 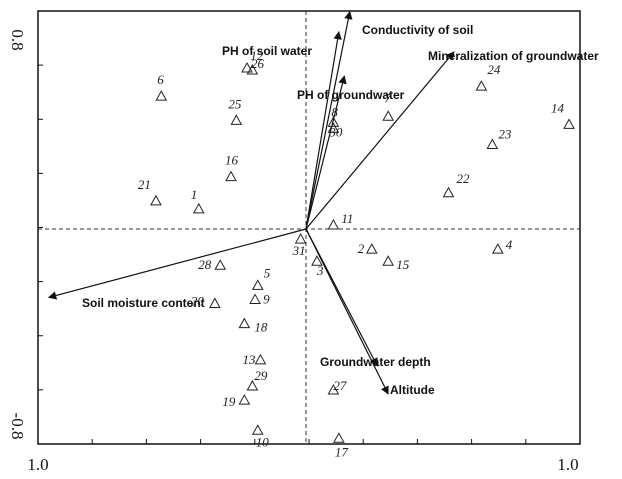 What do you see at coordinates (198, 300) in the screenshot?
I see `sample-point-label: 20` at bounding box center [198, 300].